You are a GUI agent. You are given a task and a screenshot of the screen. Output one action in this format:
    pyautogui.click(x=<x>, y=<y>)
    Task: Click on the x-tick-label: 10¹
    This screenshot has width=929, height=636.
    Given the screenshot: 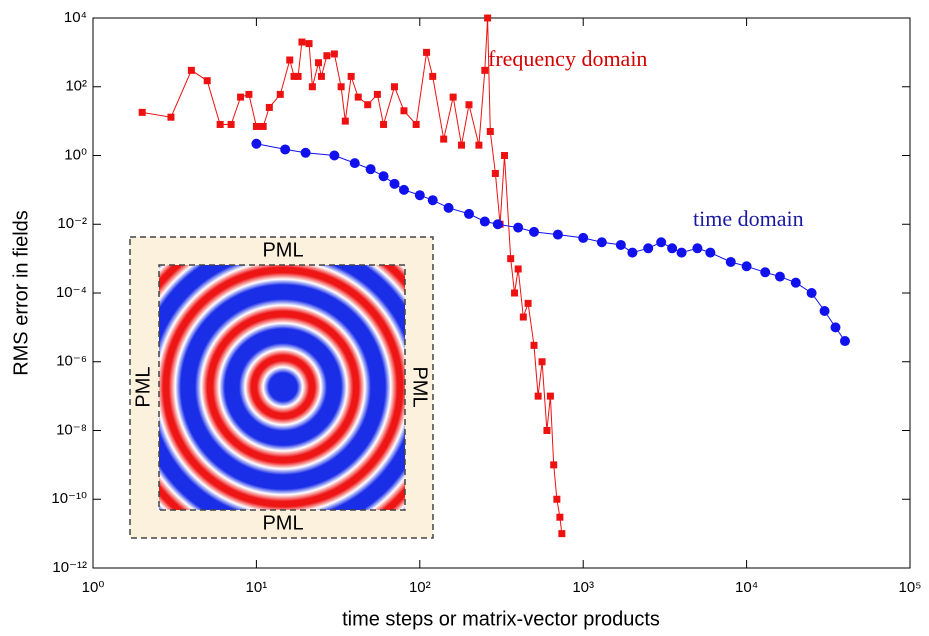 What is the action you would take?
    pyautogui.click(x=257, y=587)
    